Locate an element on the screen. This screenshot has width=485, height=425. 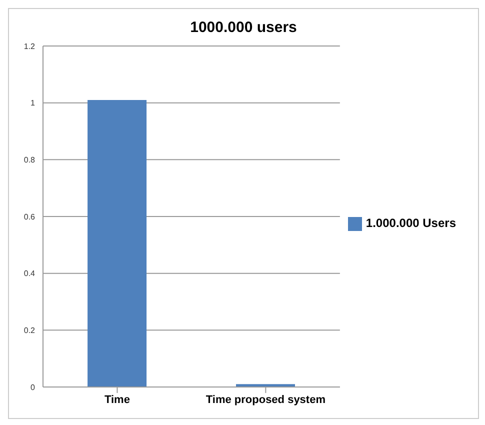
y-tick-label: 1.2 is located at coordinates (30, 46).